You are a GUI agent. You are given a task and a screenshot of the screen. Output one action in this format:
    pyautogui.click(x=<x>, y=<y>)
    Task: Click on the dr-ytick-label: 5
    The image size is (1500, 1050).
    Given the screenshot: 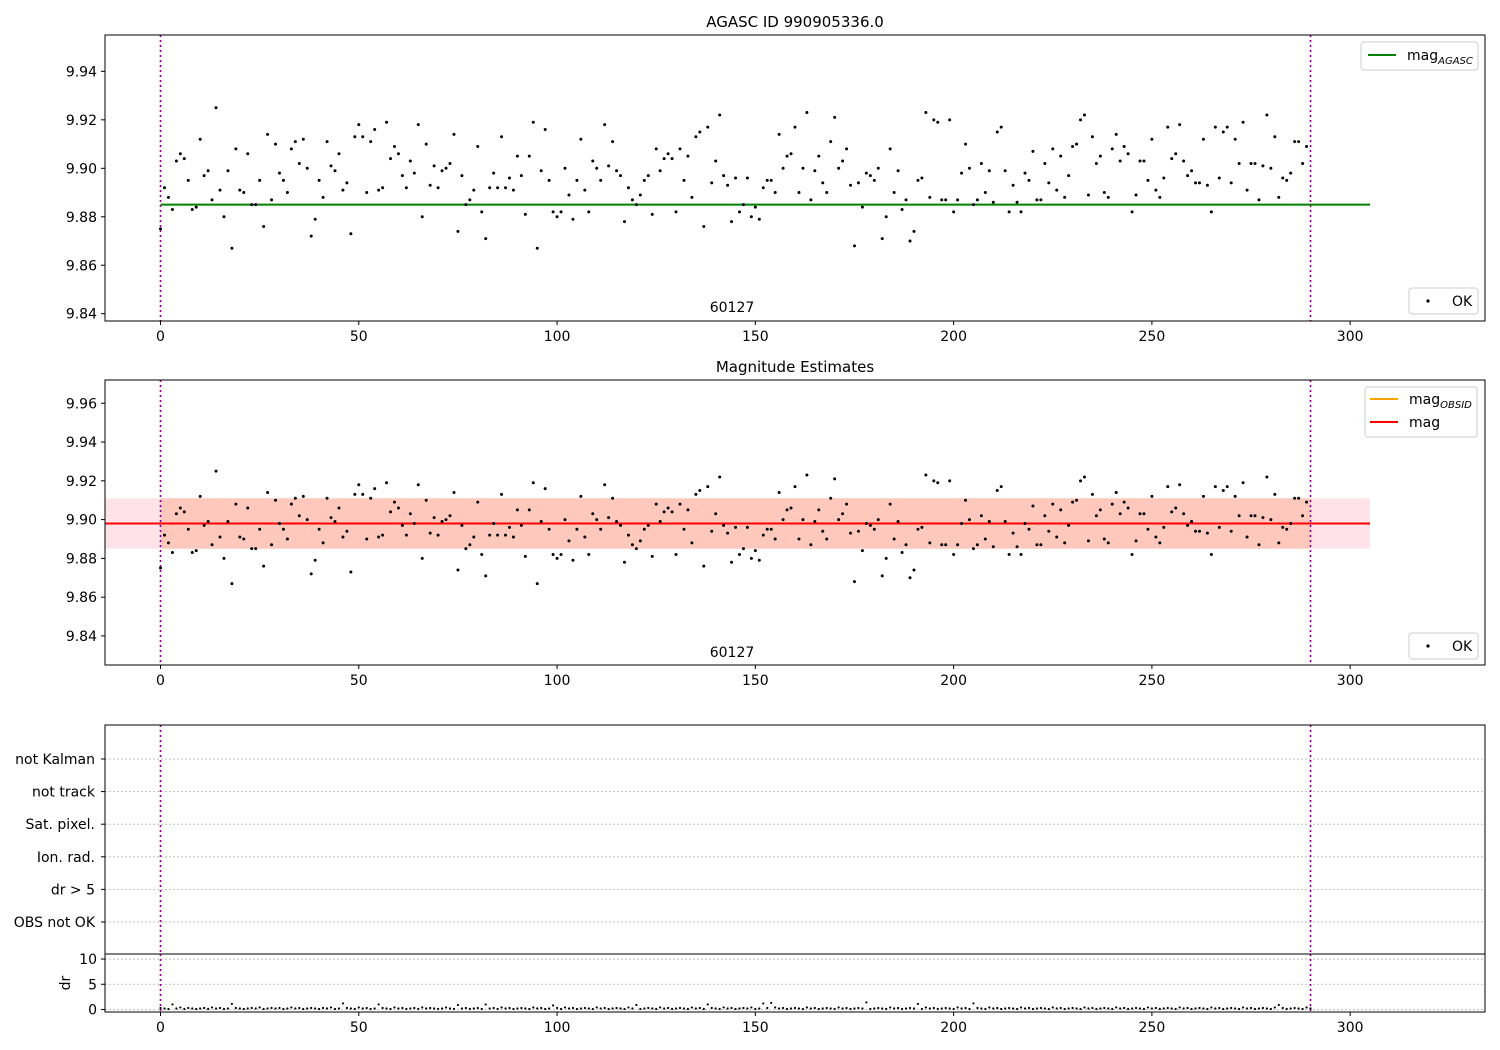 What is the action you would take?
    pyautogui.click(x=92, y=985)
    